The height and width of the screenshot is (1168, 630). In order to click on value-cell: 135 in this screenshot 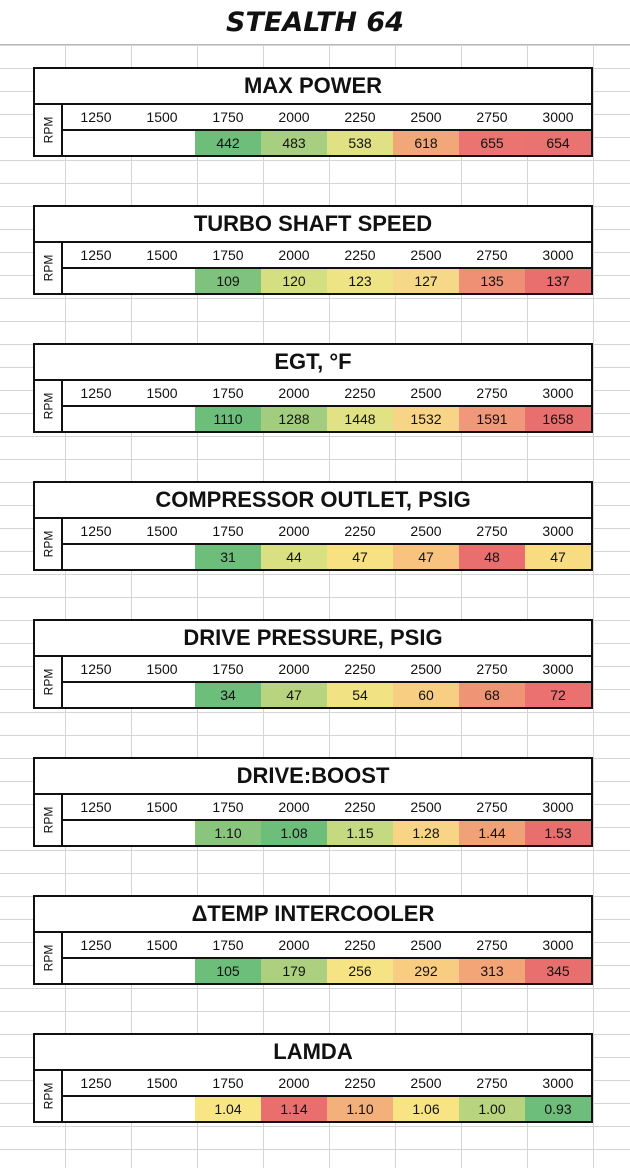, I will do `click(492, 281)`.